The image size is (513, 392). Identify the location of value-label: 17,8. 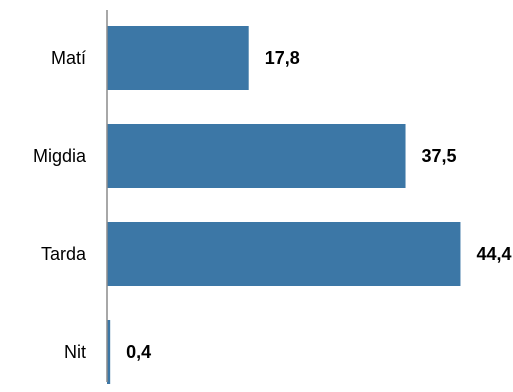
(282, 58).